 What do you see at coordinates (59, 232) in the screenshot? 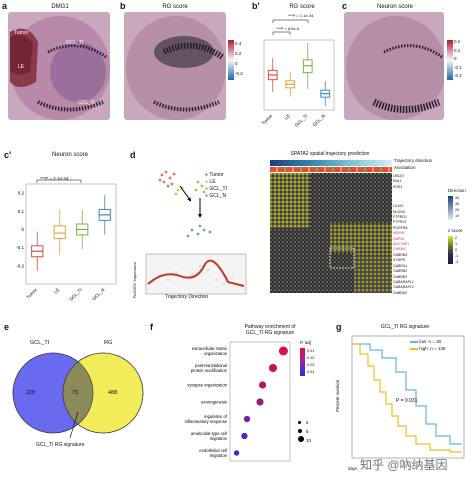
I see `box-le` at bounding box center [59, 232].